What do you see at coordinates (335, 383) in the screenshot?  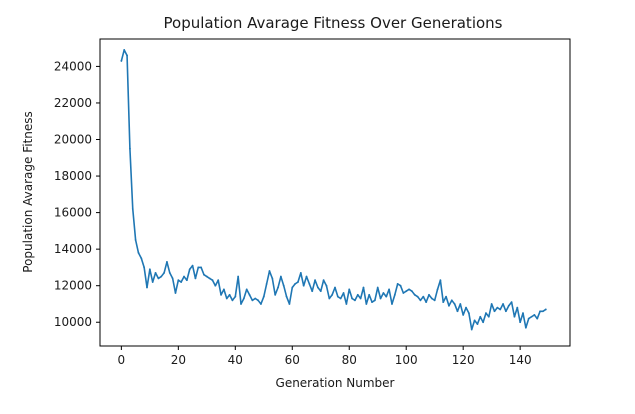 I see `x-axis-label: Generation Number` at bounding box center [335, 383].